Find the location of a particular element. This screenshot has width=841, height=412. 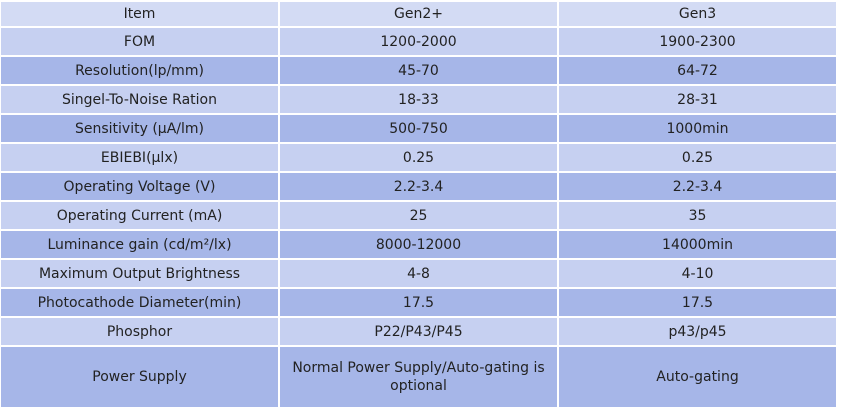

row-label: Operating Current (mA) is located at coordinates (139, 215).